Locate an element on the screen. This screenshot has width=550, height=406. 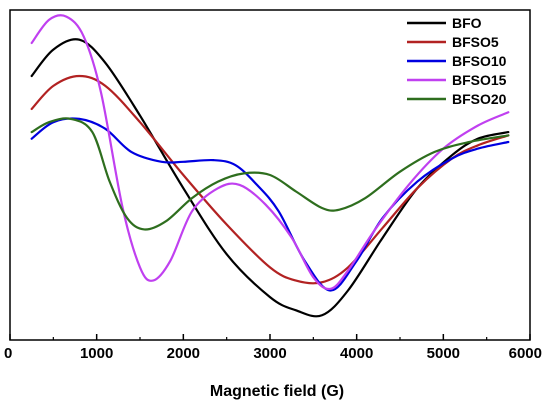
legend-label-bfso20: BFSO20 is located at coordinates (479, 99).